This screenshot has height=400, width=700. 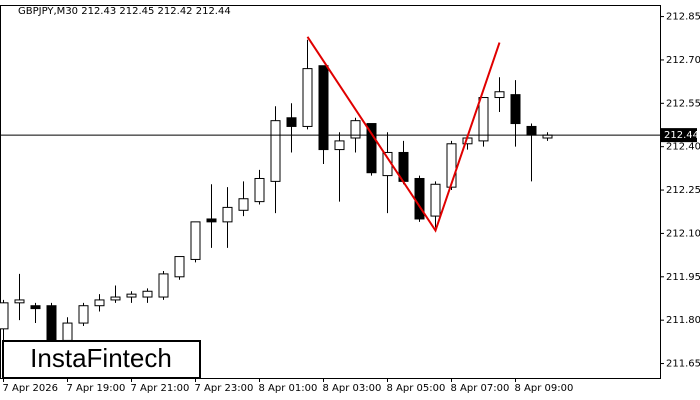 I want to click on x-tick-label: 8 Apr 05:00, so click(x=416, y=388).